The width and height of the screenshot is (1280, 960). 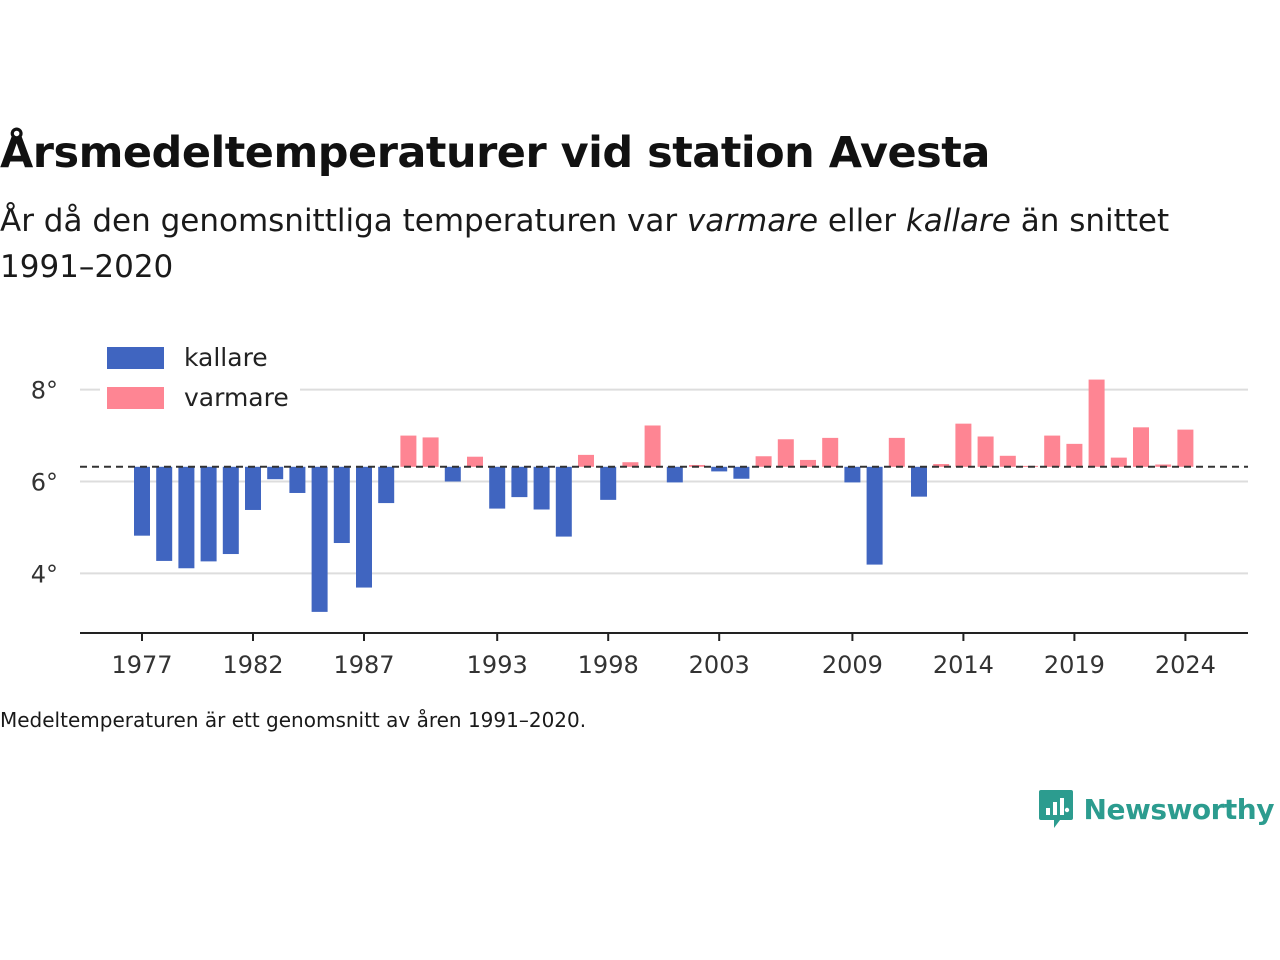 What do you see at coordinates (495, 153) in the screenshot?
I see `chart-title: Årsmedeltemperaturer vid station Avesta` at bounding box center [495, 153].